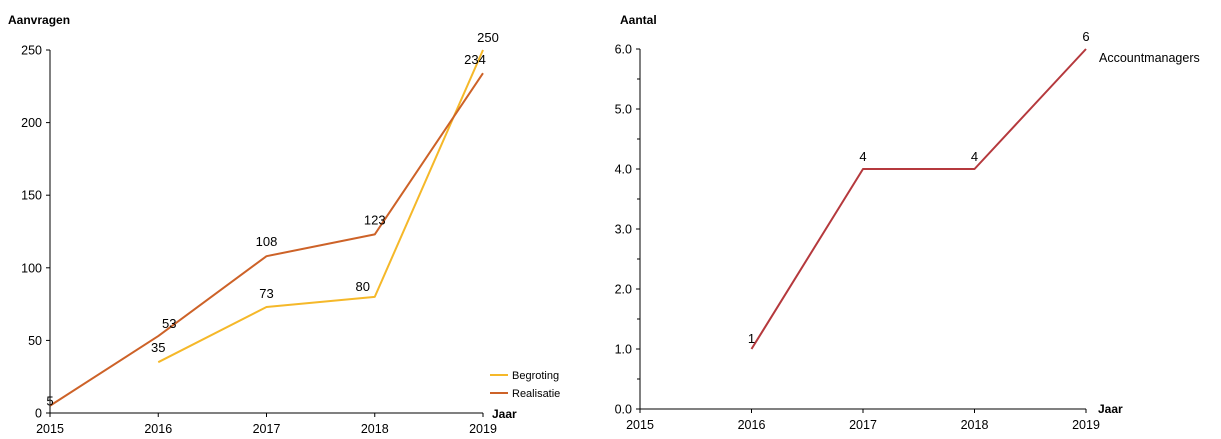  Describe the element at coordinates (31, 196) in the screenshot. I see `y-tick-label: 150` at that location.